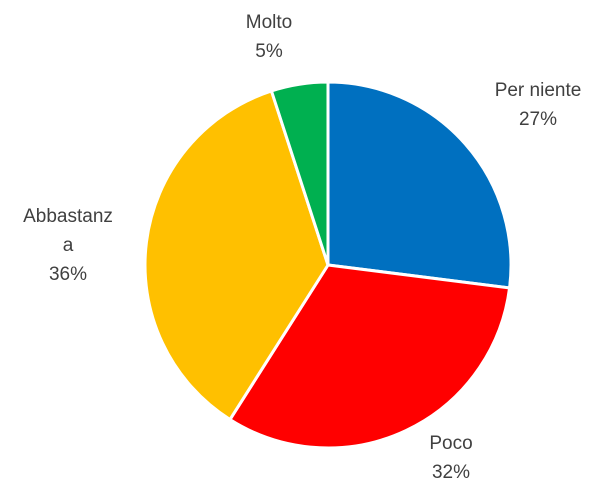 Image resolution: width=598 pixels, height=483 pixels. What do you see at coordinates (538, 119) in the screenshot?
I see `slice-percentage: 27%` at bounding box center [538, 119].